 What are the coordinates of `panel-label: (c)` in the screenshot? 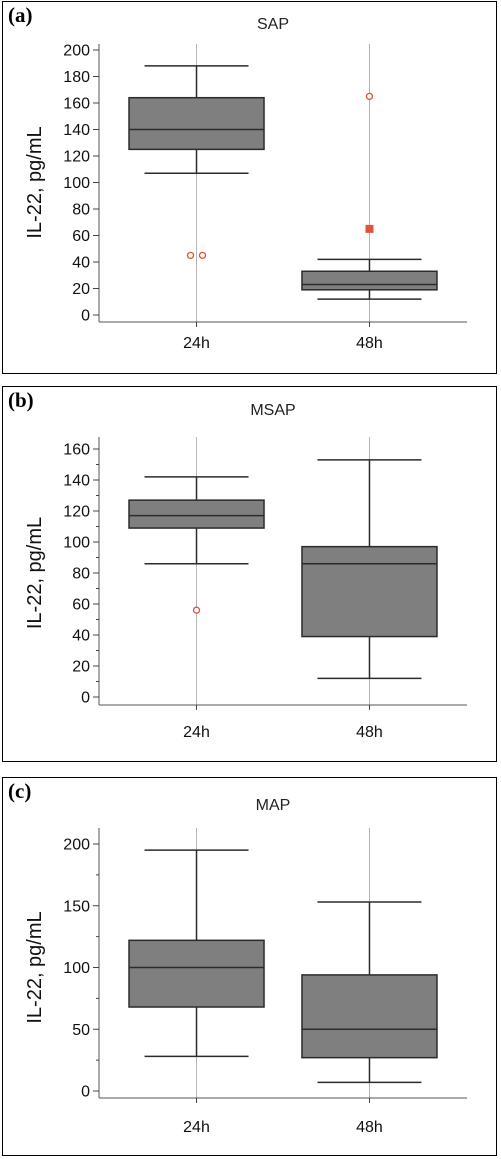 It's located at (20, 791).